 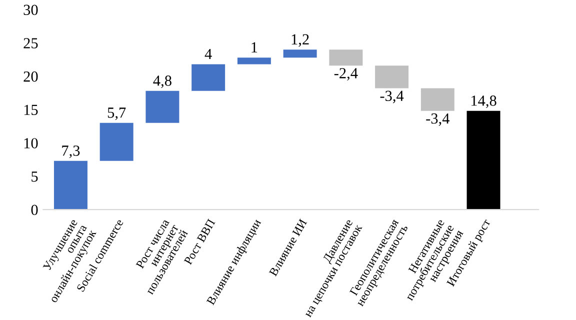 What do you see at coordinates (208, 54) in the screenshot?
I see `data-label: 4` at bounding box center [208, 54].